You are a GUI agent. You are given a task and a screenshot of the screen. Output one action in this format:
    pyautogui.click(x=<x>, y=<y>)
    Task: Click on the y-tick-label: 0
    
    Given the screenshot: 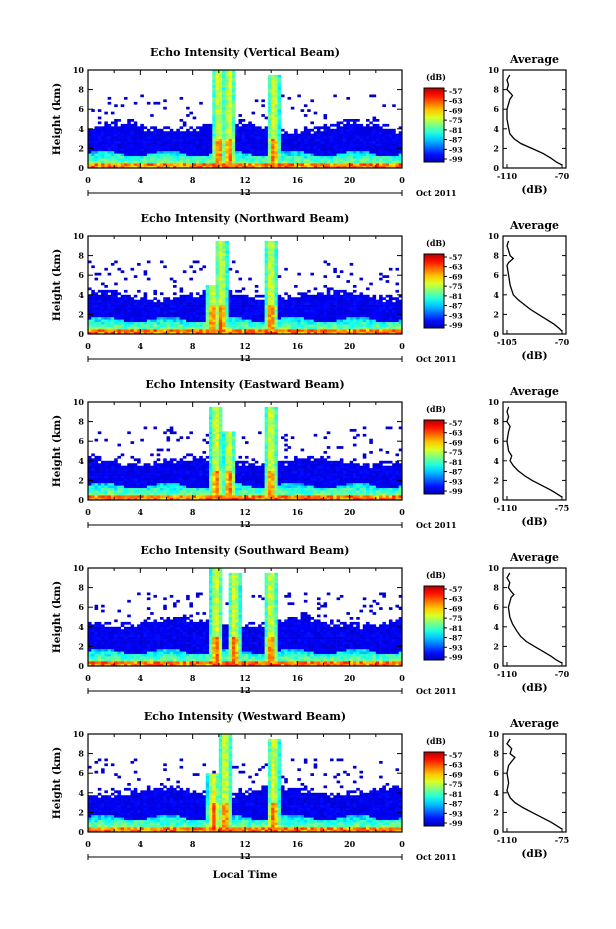 What is the action you would take?
    pyautogui.click(x=81, y=666)
    